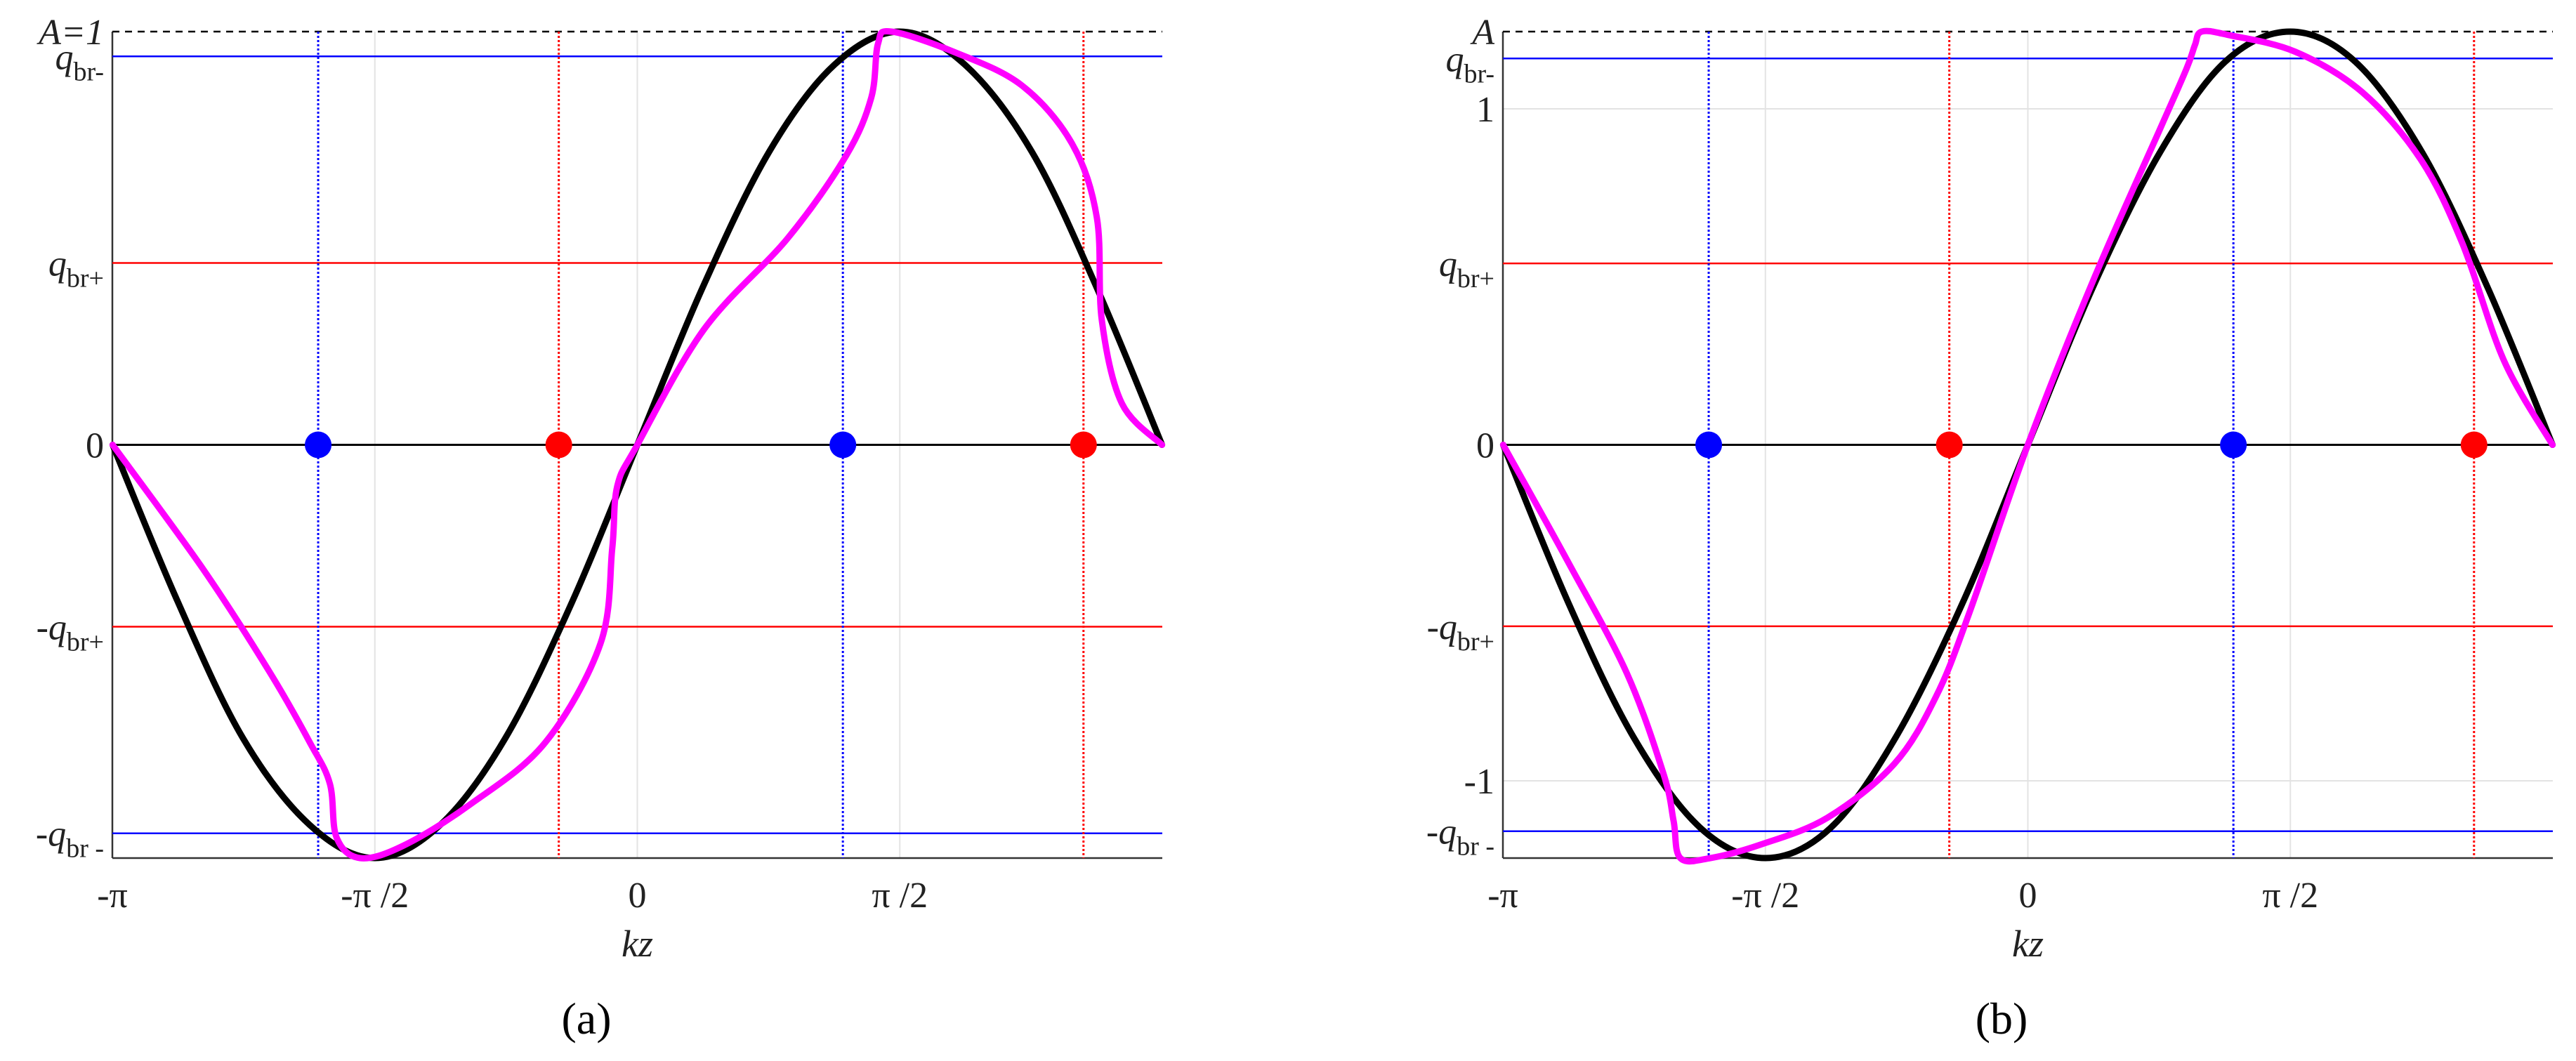 The width and height of the screenshot is (2576, 1061). Describe the element at coordinates (1482, 33) in the screenshot. I see `y-tick-label: A` at that location.